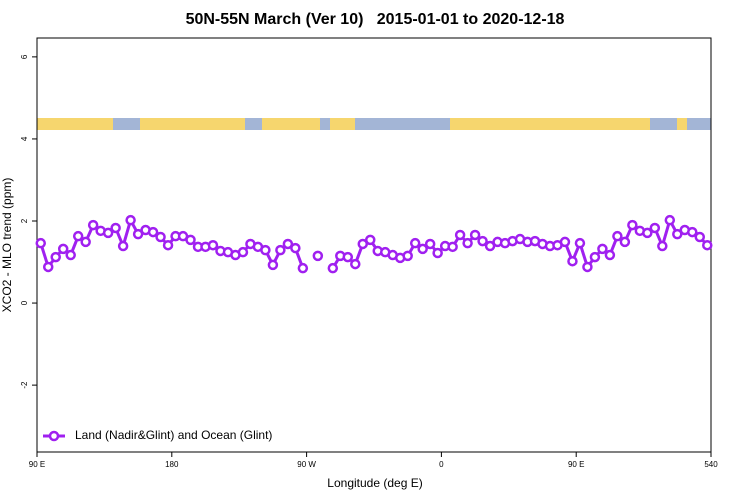 This screenshot has height=500, width=750. I want to click on y-tick-label: 6, so click(24, 56).